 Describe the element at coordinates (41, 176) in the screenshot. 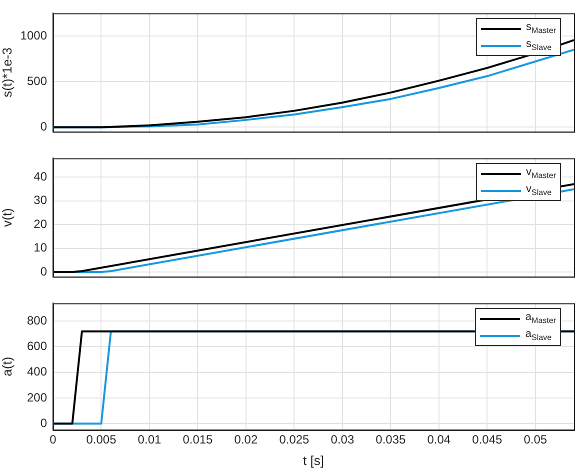

I see `y-tick-label: 40` at that location.